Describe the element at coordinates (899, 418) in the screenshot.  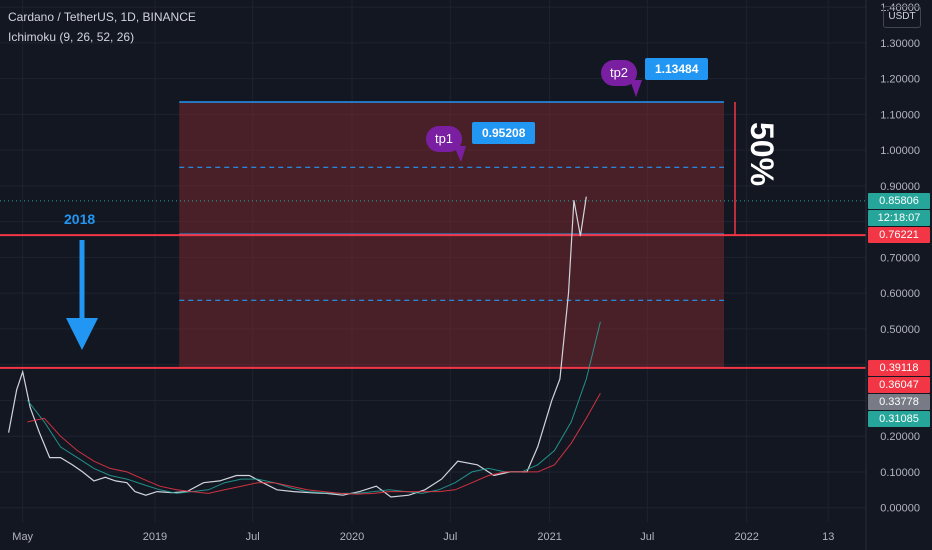
I see `price-label: 0.31085` at that location.